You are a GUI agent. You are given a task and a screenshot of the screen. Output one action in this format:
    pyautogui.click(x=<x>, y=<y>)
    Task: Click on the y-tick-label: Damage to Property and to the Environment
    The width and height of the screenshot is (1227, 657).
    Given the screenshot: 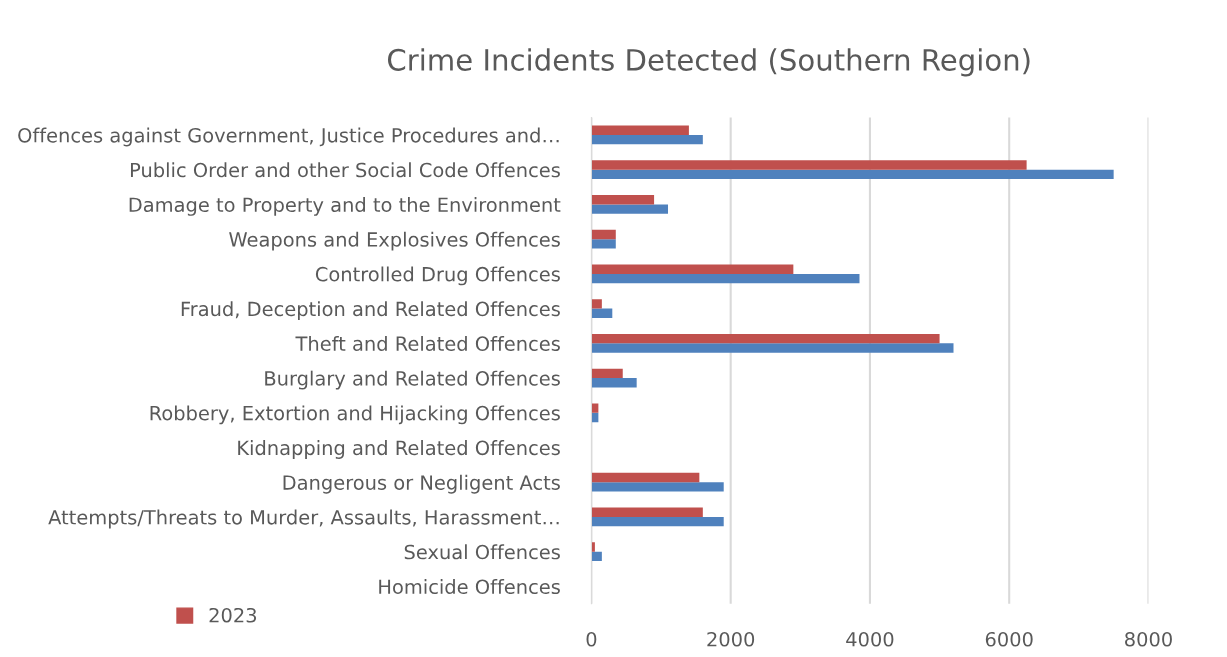 What is the action you would take?
    pyautogui.click(x=345, y=206)
    